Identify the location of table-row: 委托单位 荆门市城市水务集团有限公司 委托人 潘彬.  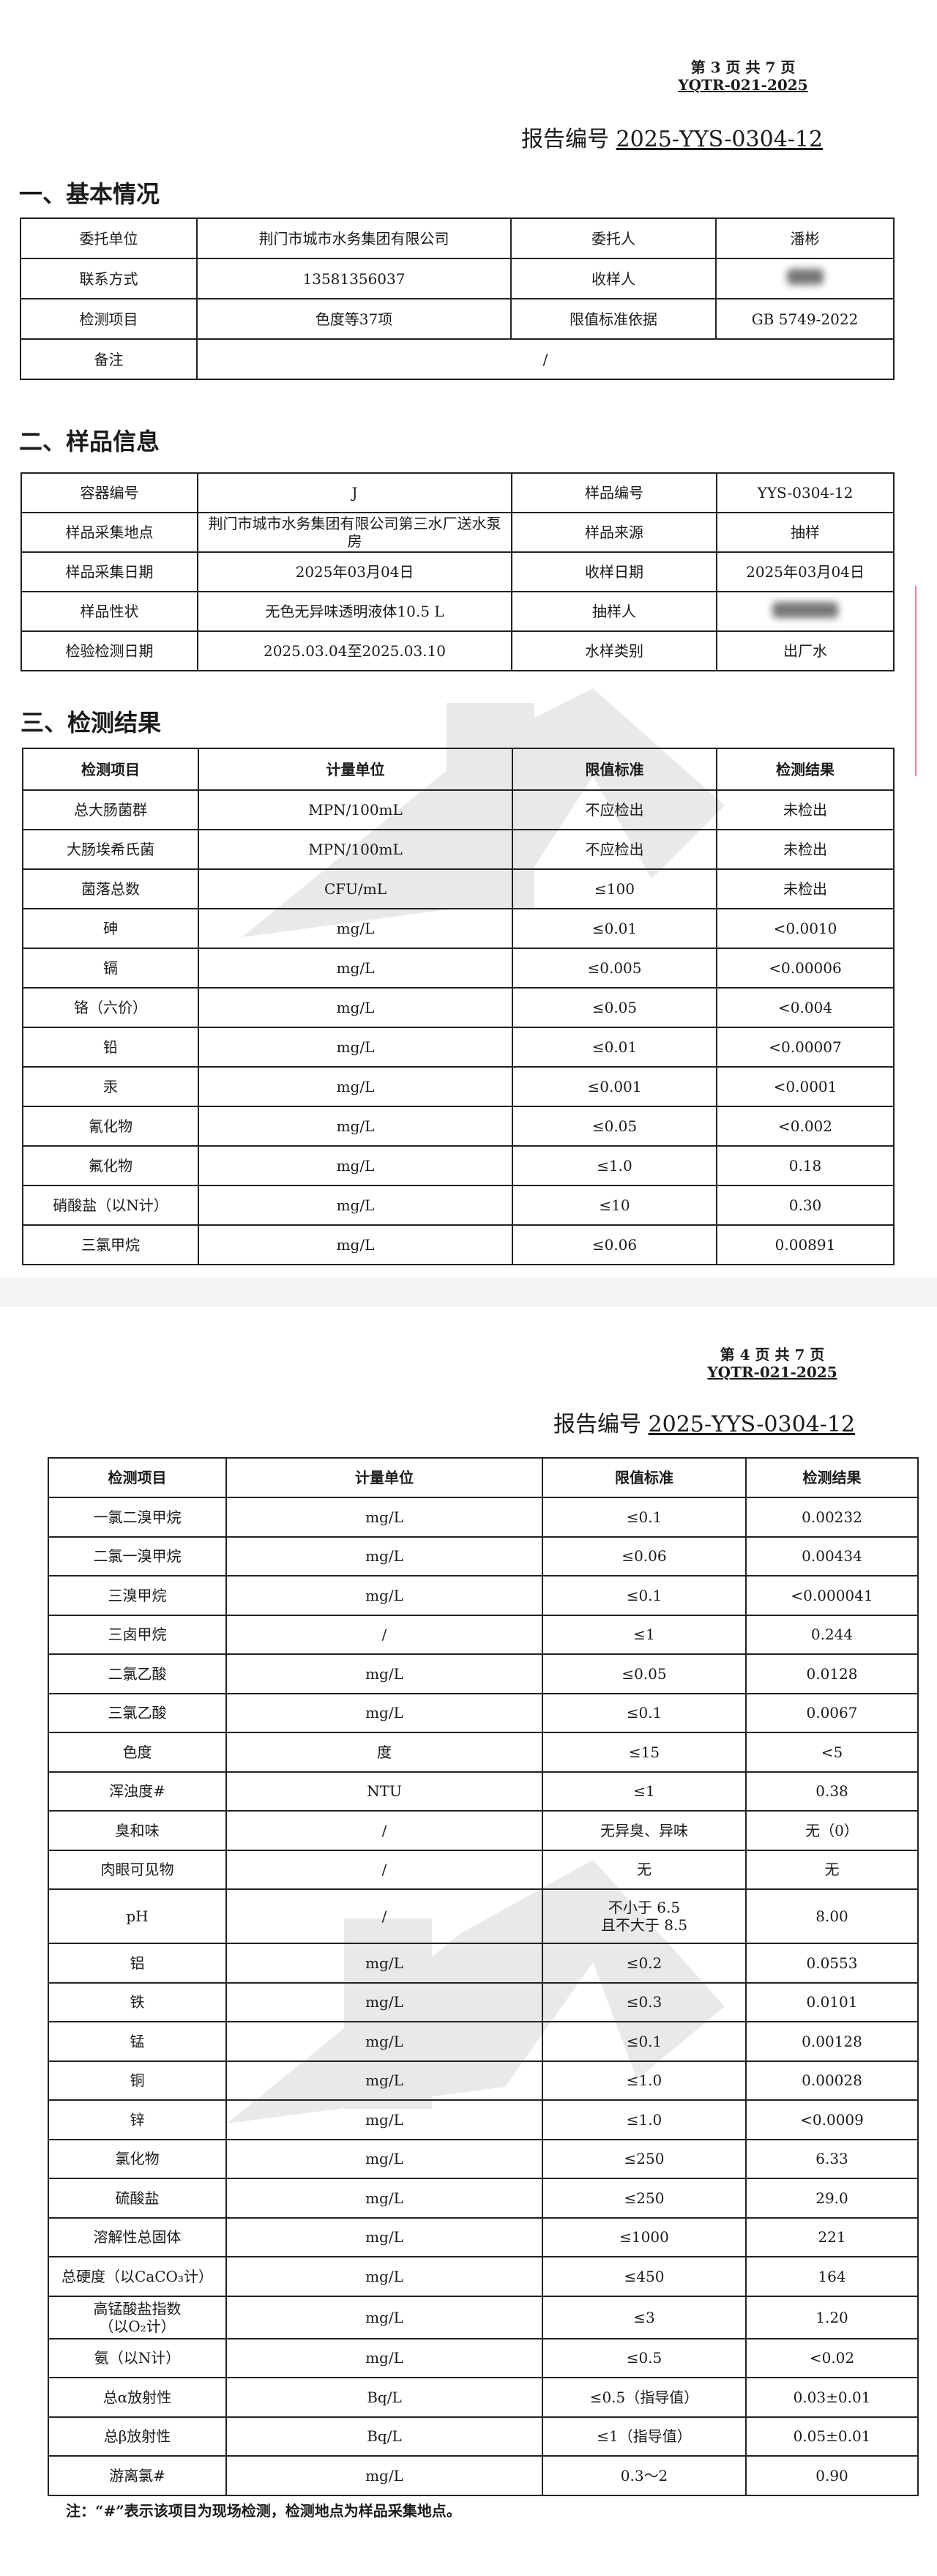
(458, 238).